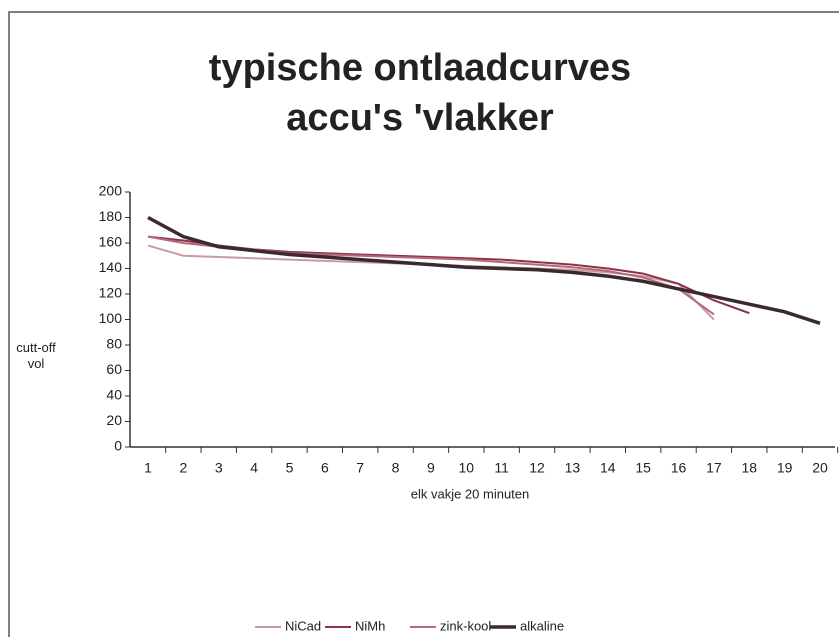 This screenshot has width=839, height=637. I want to click on series-line, so click(484, 270).